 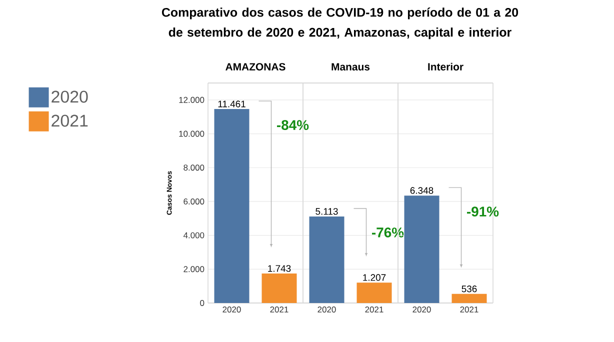 I want to click on y-tick-label: 0, so click(x=202, y=303).